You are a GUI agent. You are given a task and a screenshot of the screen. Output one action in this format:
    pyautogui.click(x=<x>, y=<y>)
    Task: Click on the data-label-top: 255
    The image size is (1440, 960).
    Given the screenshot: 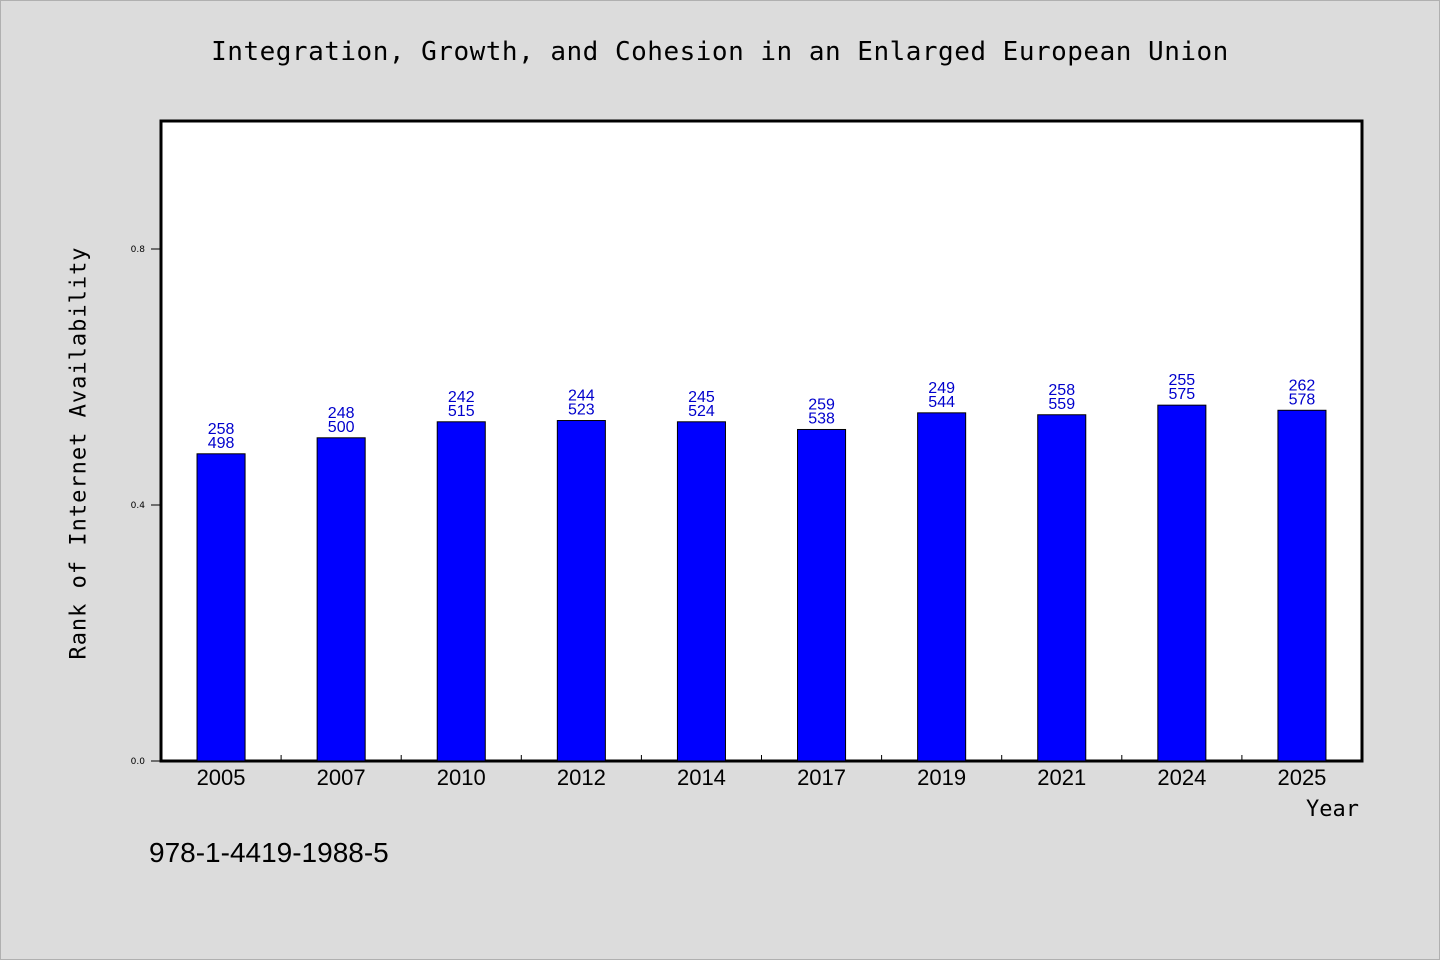 What is the action you would take?
    pyautogui.click(x=1181, y=380)
    